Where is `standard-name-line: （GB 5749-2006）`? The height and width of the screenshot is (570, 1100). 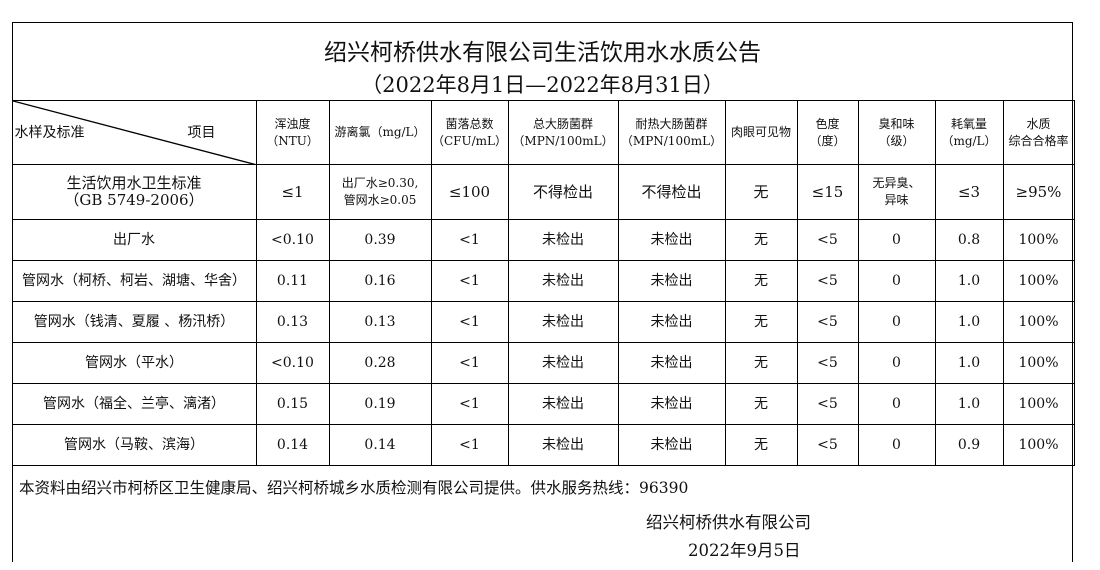
standard-name-line: （GB 5749-2006） is located at coordinates (134, 200).